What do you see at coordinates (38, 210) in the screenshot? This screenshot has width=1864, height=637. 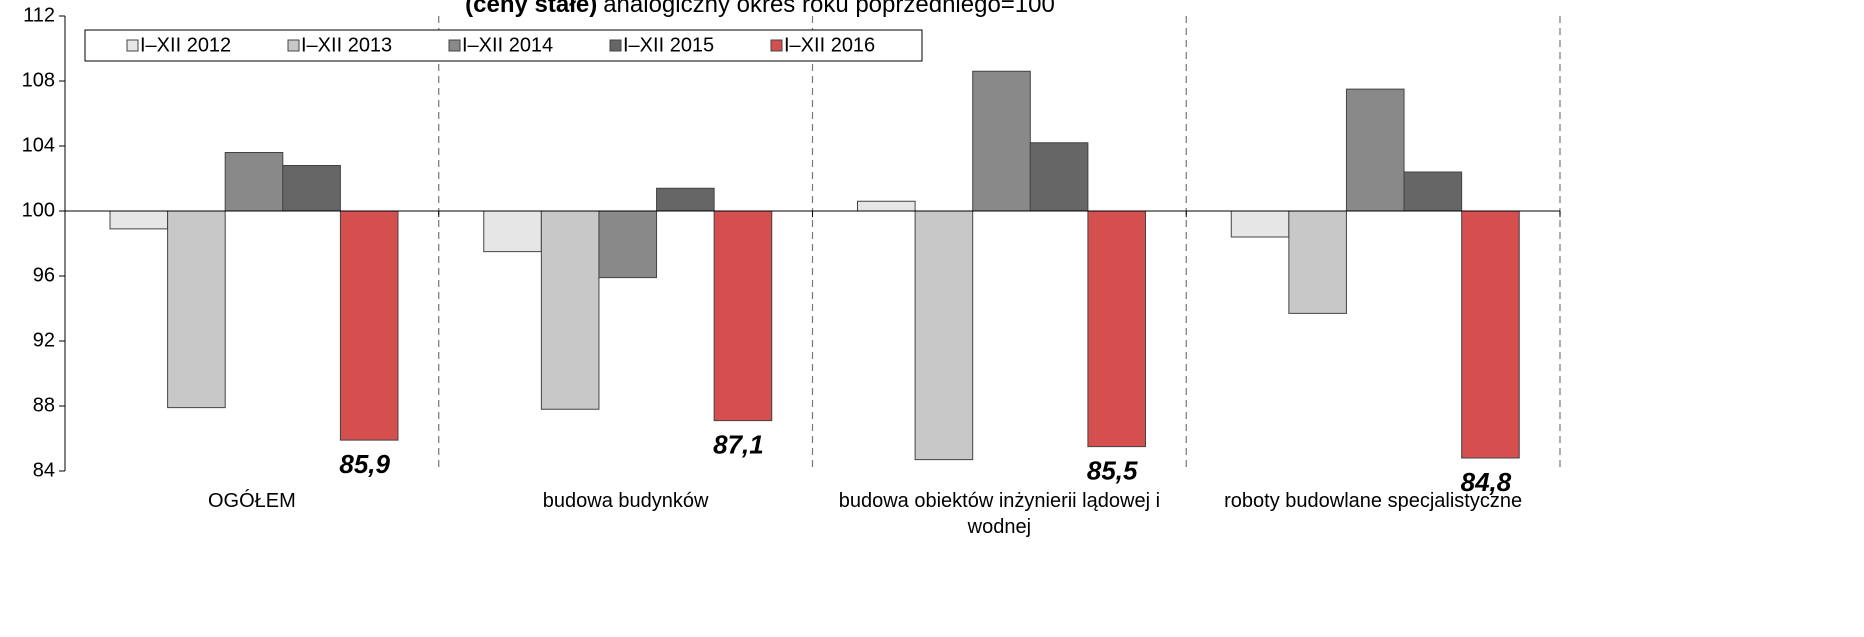 I see `y-tick-label: 100` at bounding box center [38, 210].